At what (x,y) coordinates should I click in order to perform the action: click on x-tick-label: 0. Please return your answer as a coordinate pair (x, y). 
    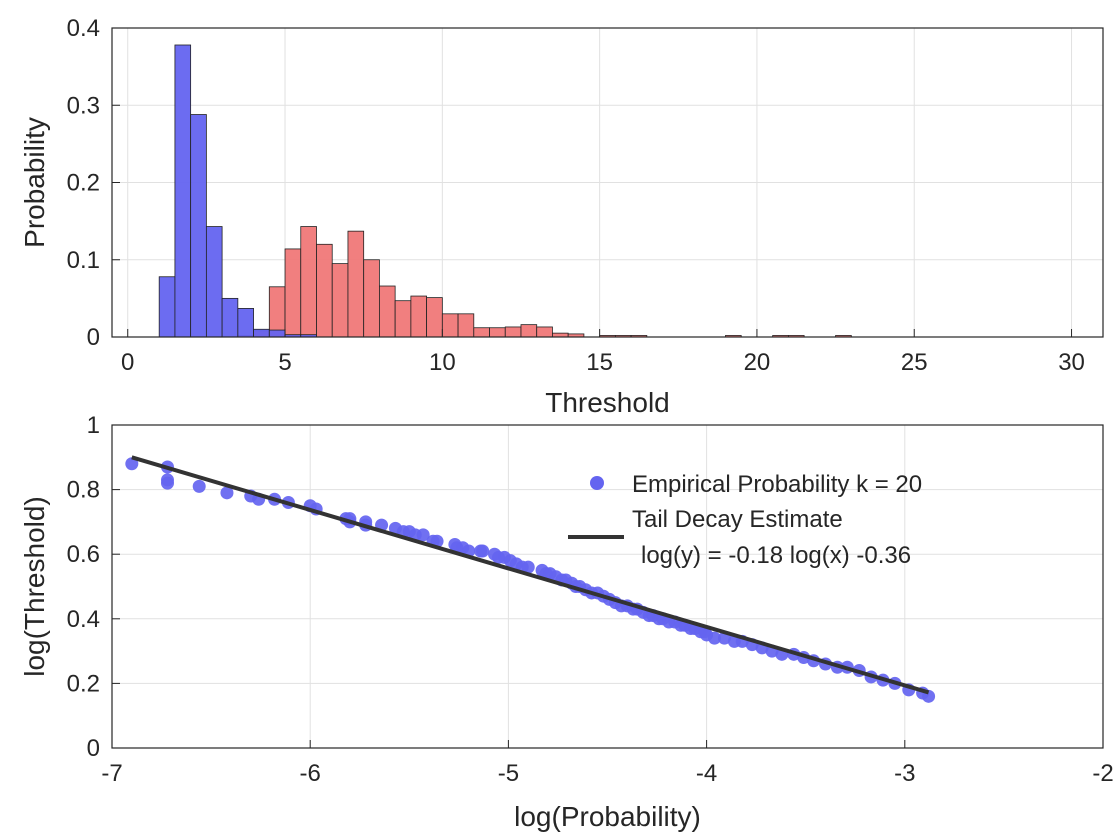
    Looking at the image, I should click on (127, 362).